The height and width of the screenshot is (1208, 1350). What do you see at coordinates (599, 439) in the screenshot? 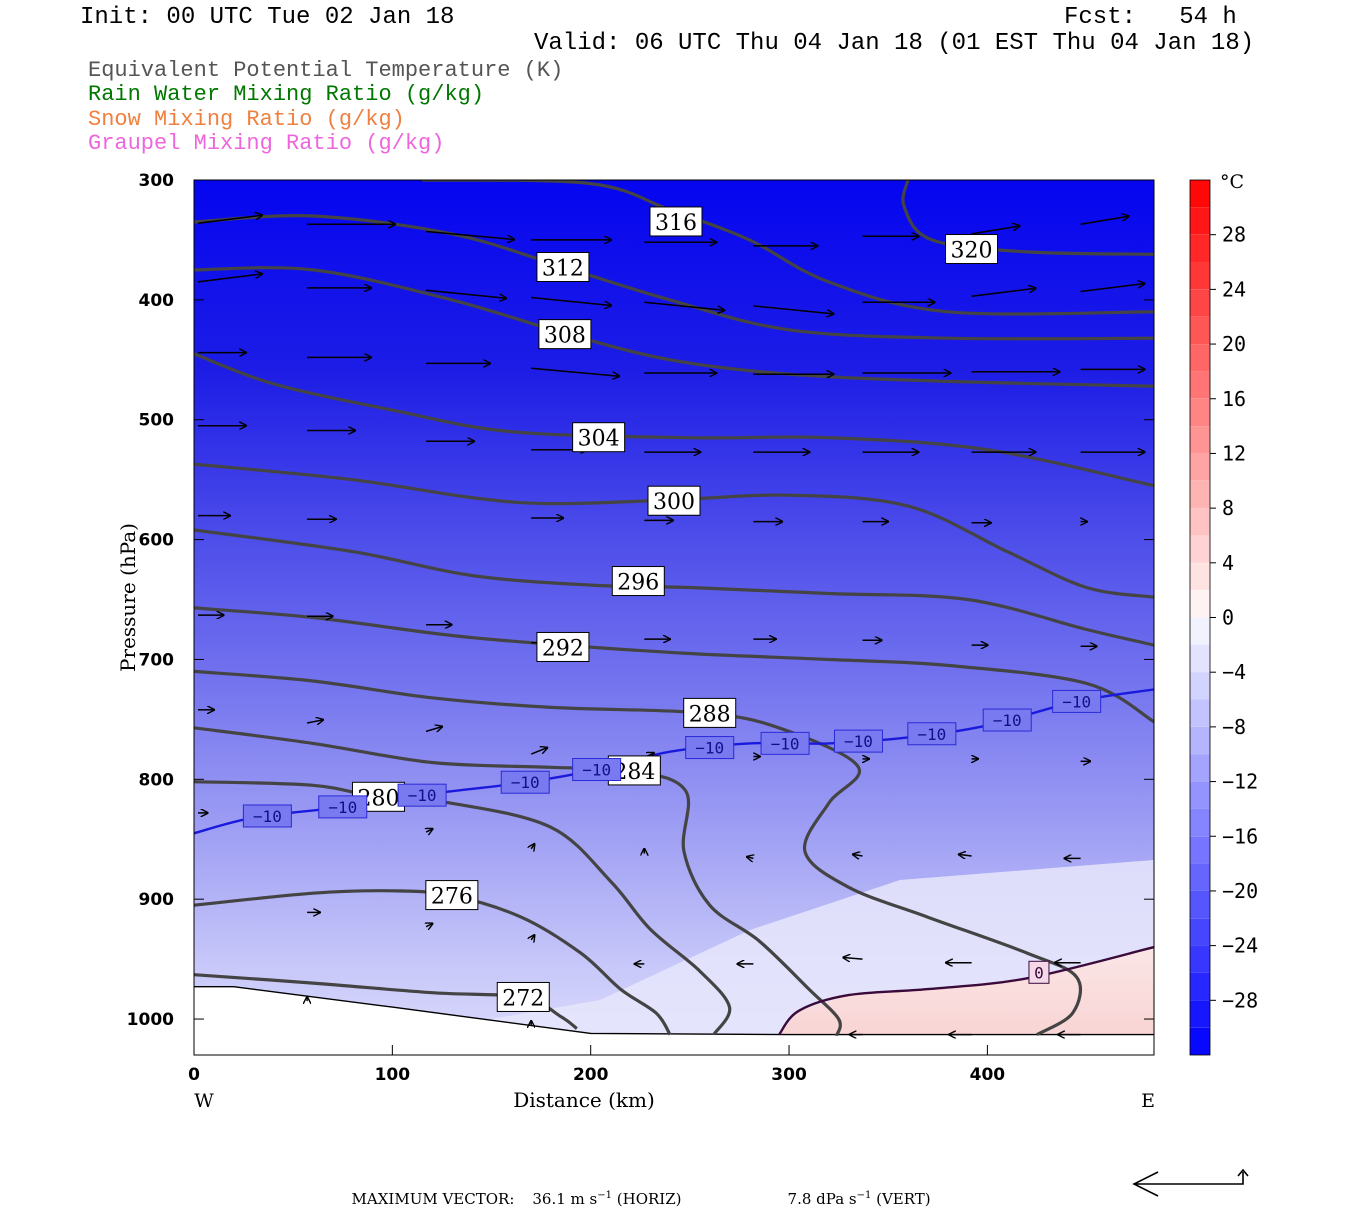
I see `theta-e-label: 304` at bounding box center [599, 439].